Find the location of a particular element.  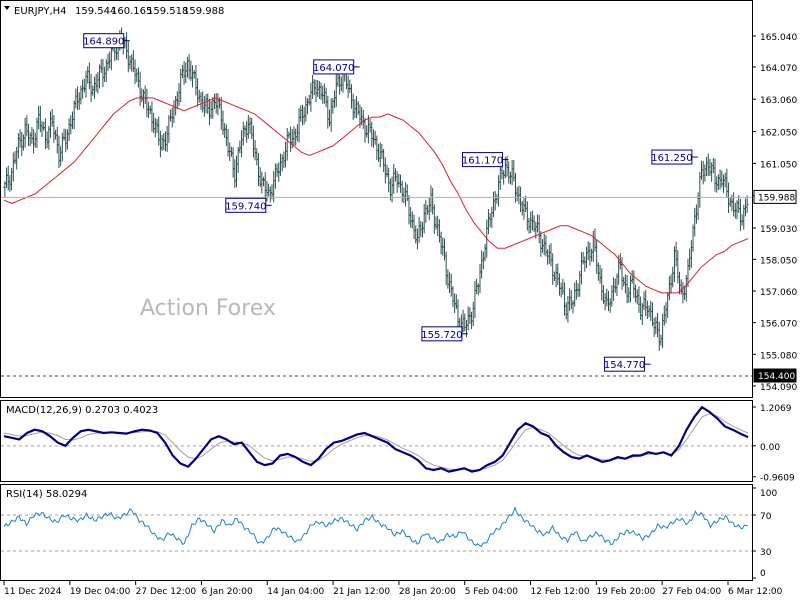

header-close: 159.988 is located at coordinates (203, 11).